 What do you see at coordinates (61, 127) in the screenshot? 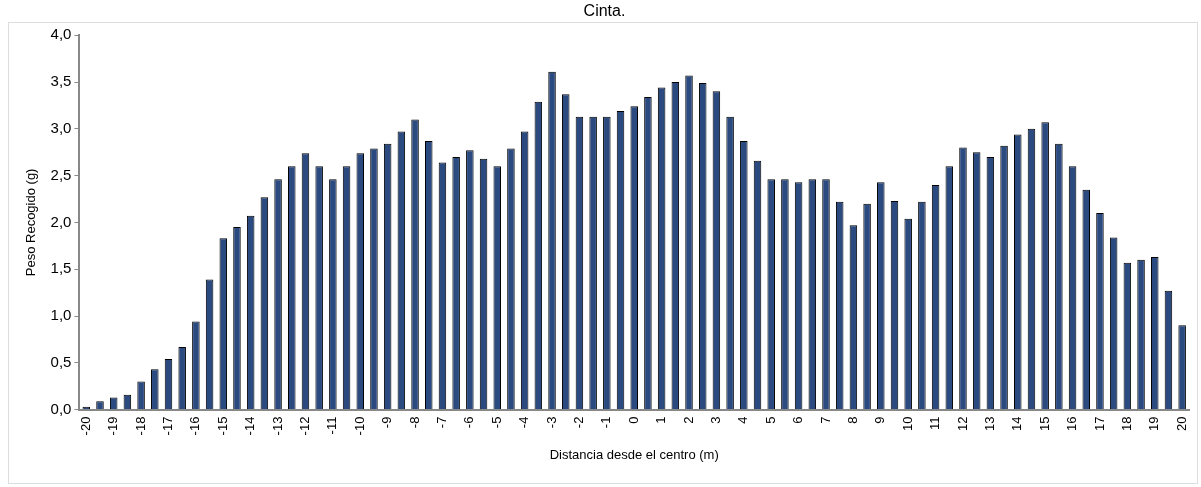
I see `y-tick-label: 3,0` at bounding box center [61, 127].